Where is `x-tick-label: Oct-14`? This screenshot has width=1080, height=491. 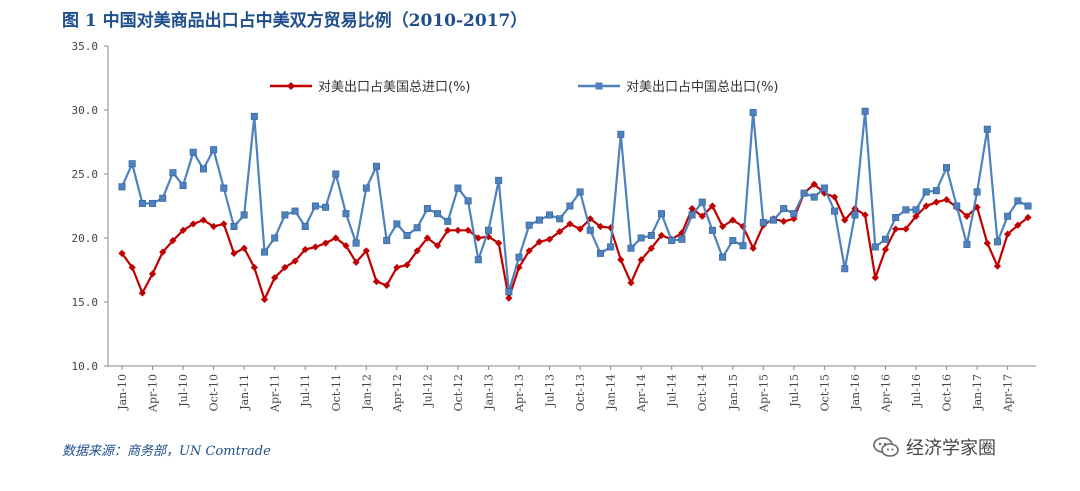
x-tick-label: Oct-14 is located at coordinates (702, 392).